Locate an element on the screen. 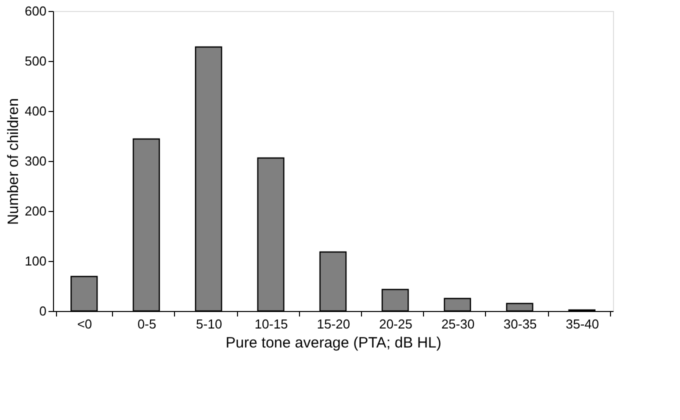  x-tick-label: <0 is located at coordinates (84, 324).